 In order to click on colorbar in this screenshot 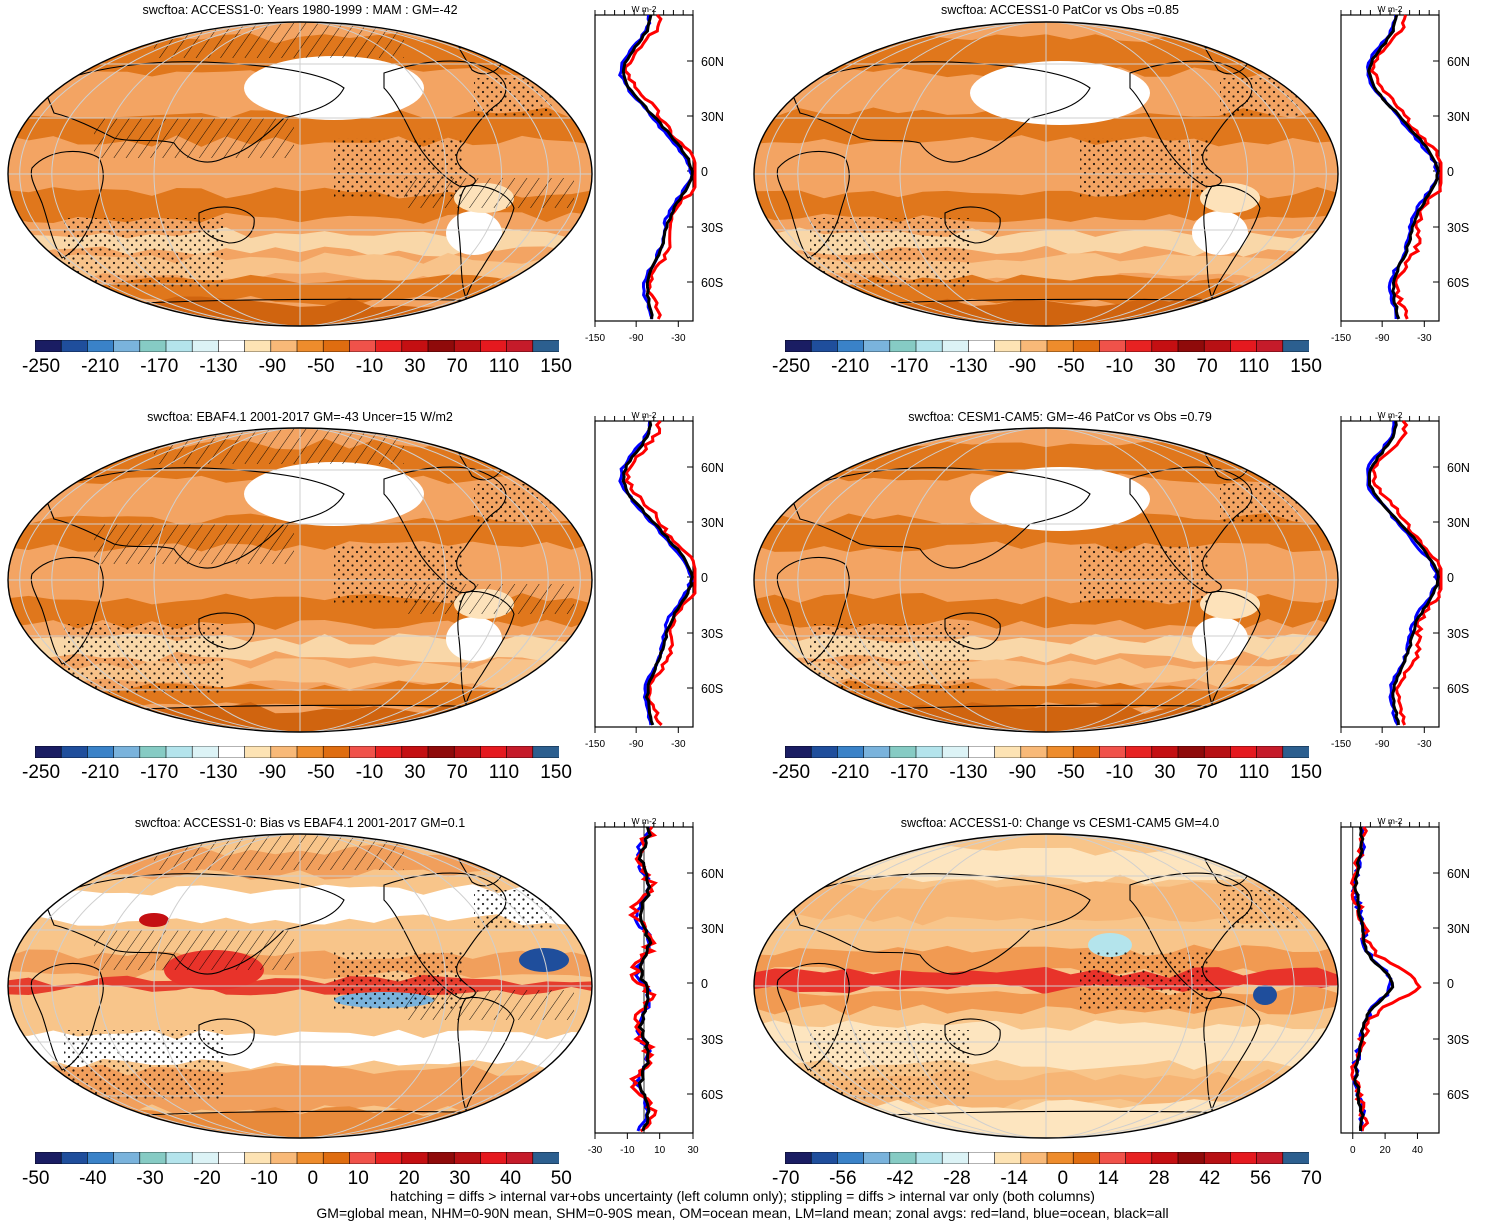, I will do `click(297, 752)`.